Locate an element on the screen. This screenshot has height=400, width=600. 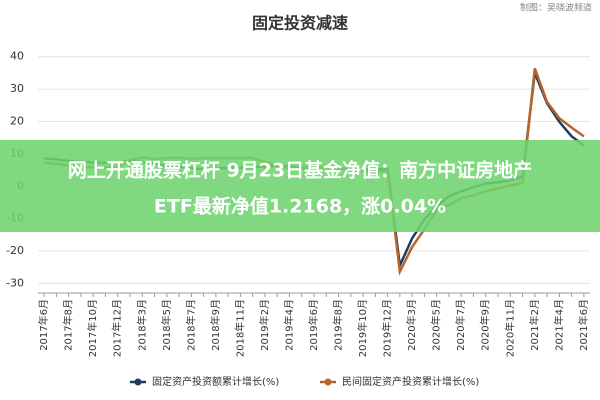
x-tick-label: 2020年7月 is located at coordinates (460, 325).